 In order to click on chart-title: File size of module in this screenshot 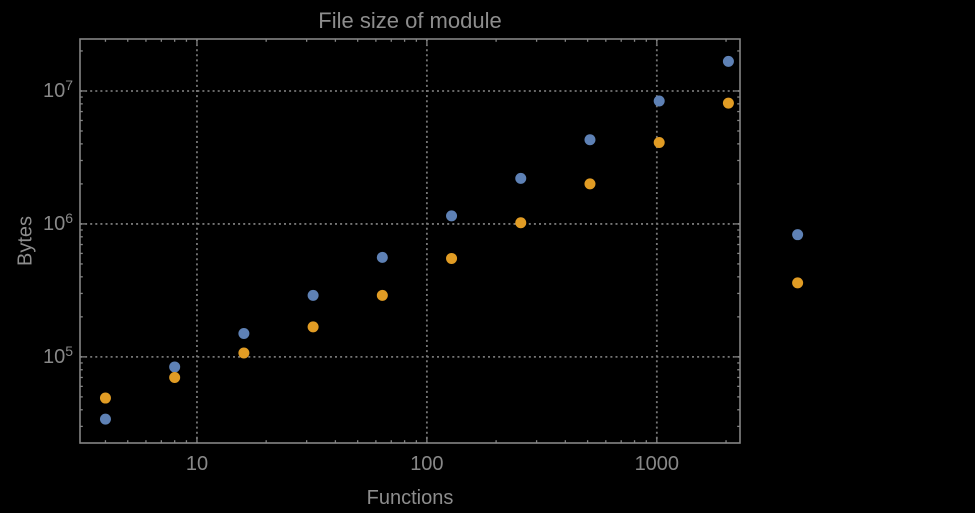, I will do `click(410, 20)`.